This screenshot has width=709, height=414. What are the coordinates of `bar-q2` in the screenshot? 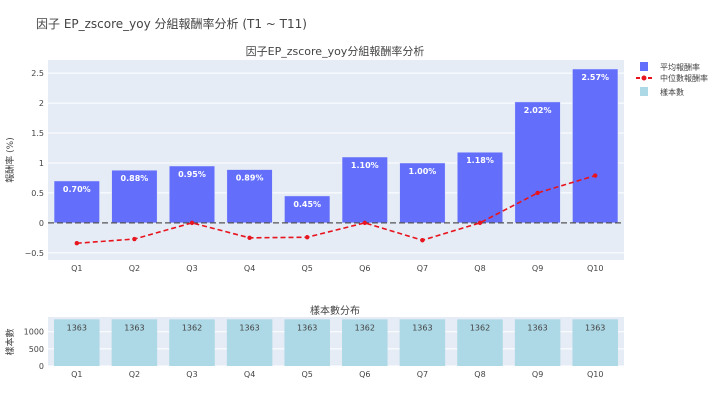 It's located at (134, 342).